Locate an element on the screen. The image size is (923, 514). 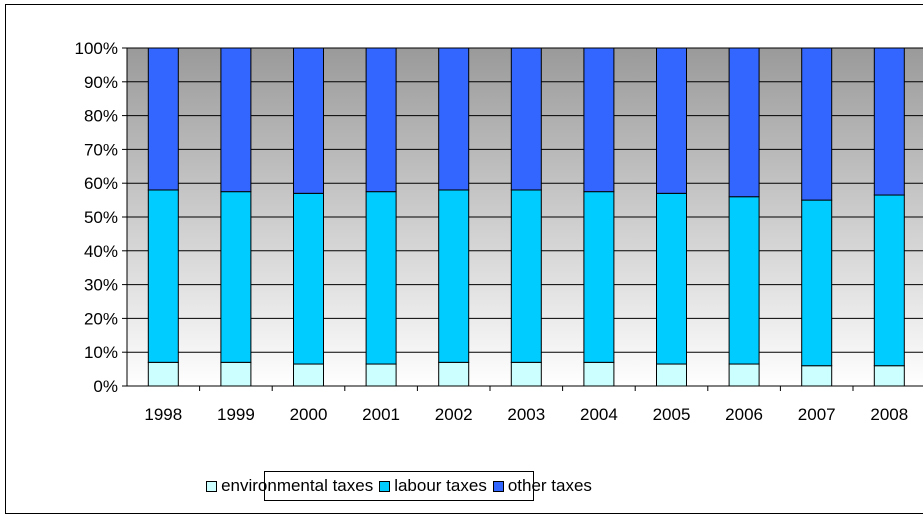
y-tick-label: 50% is located at coordinates (101, 217).